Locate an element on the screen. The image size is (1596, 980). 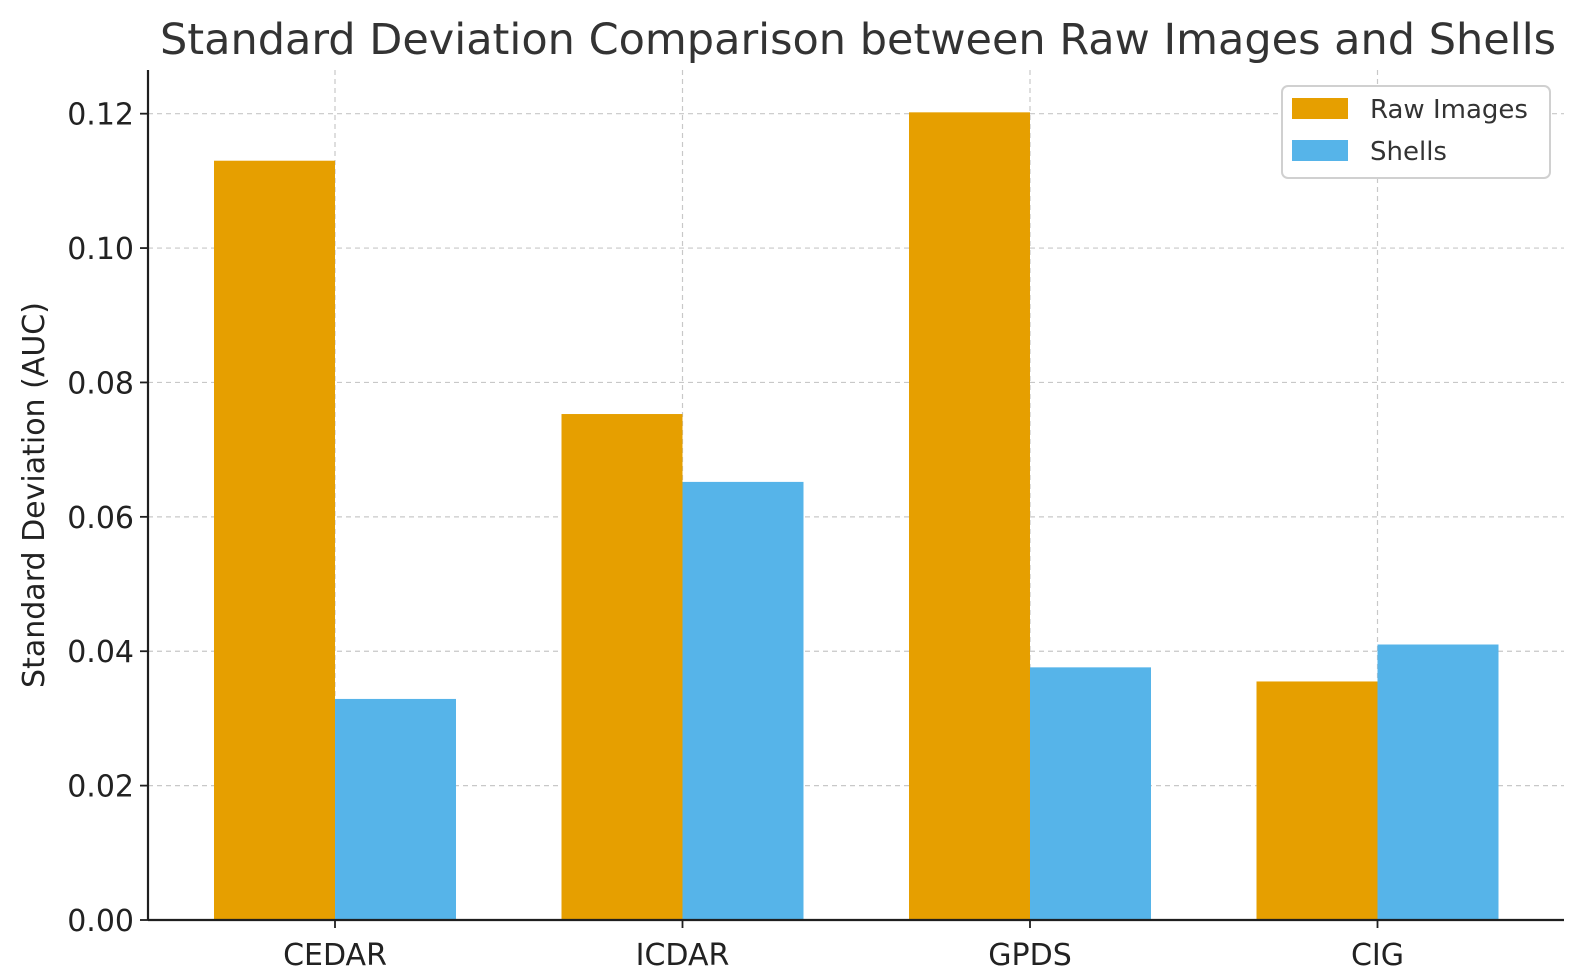
y-tick-label: 0.02 is located at coordinates (100, 787).